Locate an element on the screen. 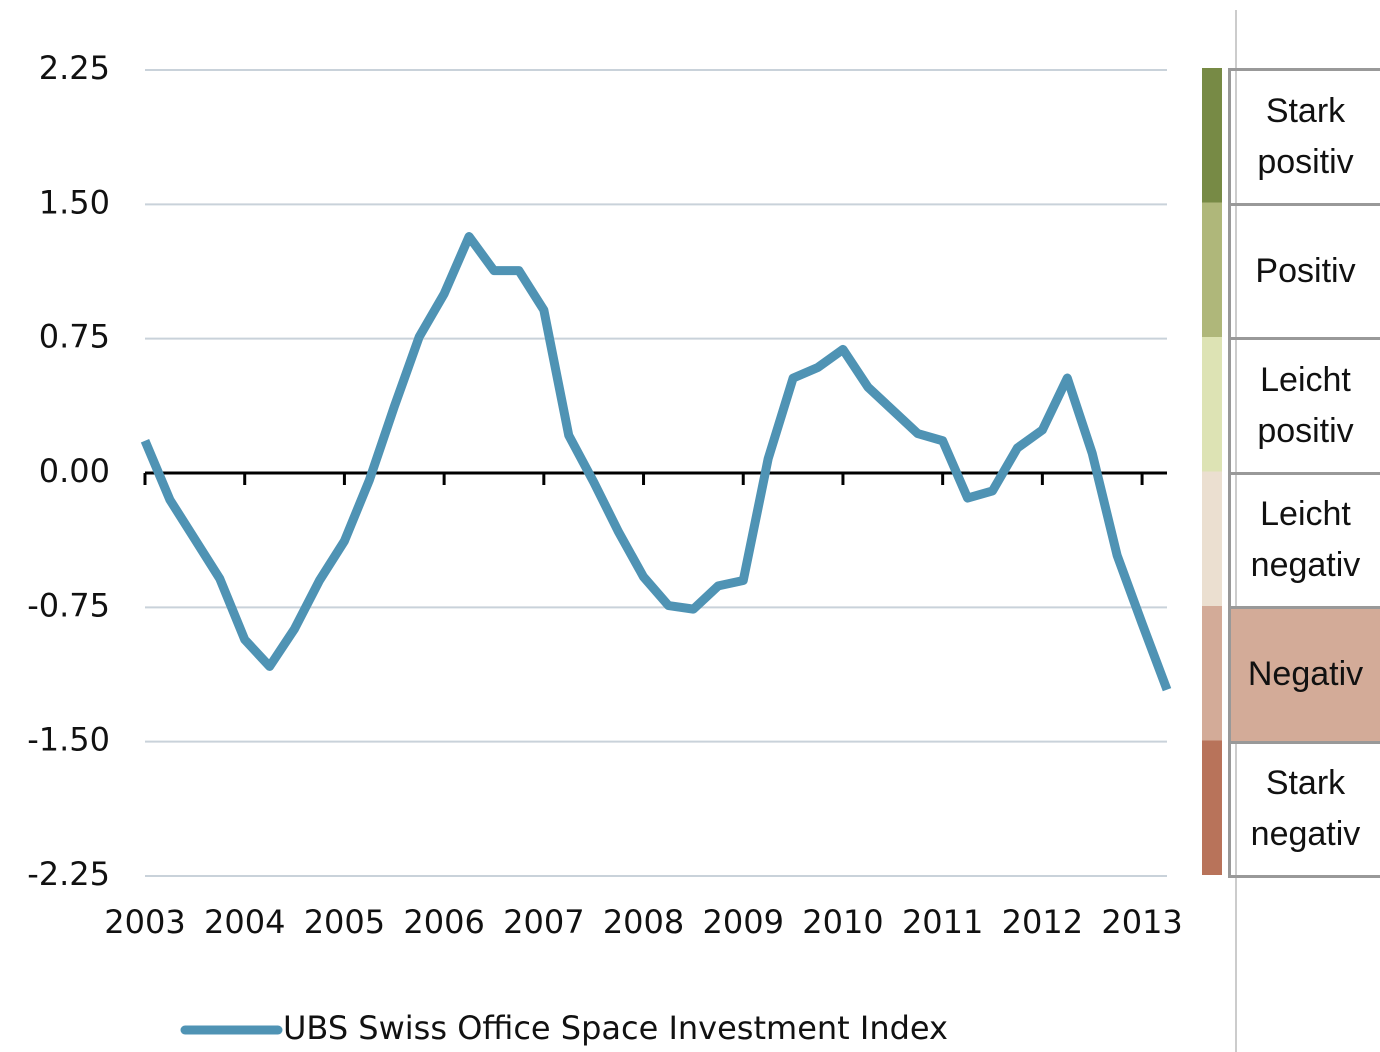 The image size is (1380, 1052). y-tick-label: -0.75 is located at coordinates (68, 605).